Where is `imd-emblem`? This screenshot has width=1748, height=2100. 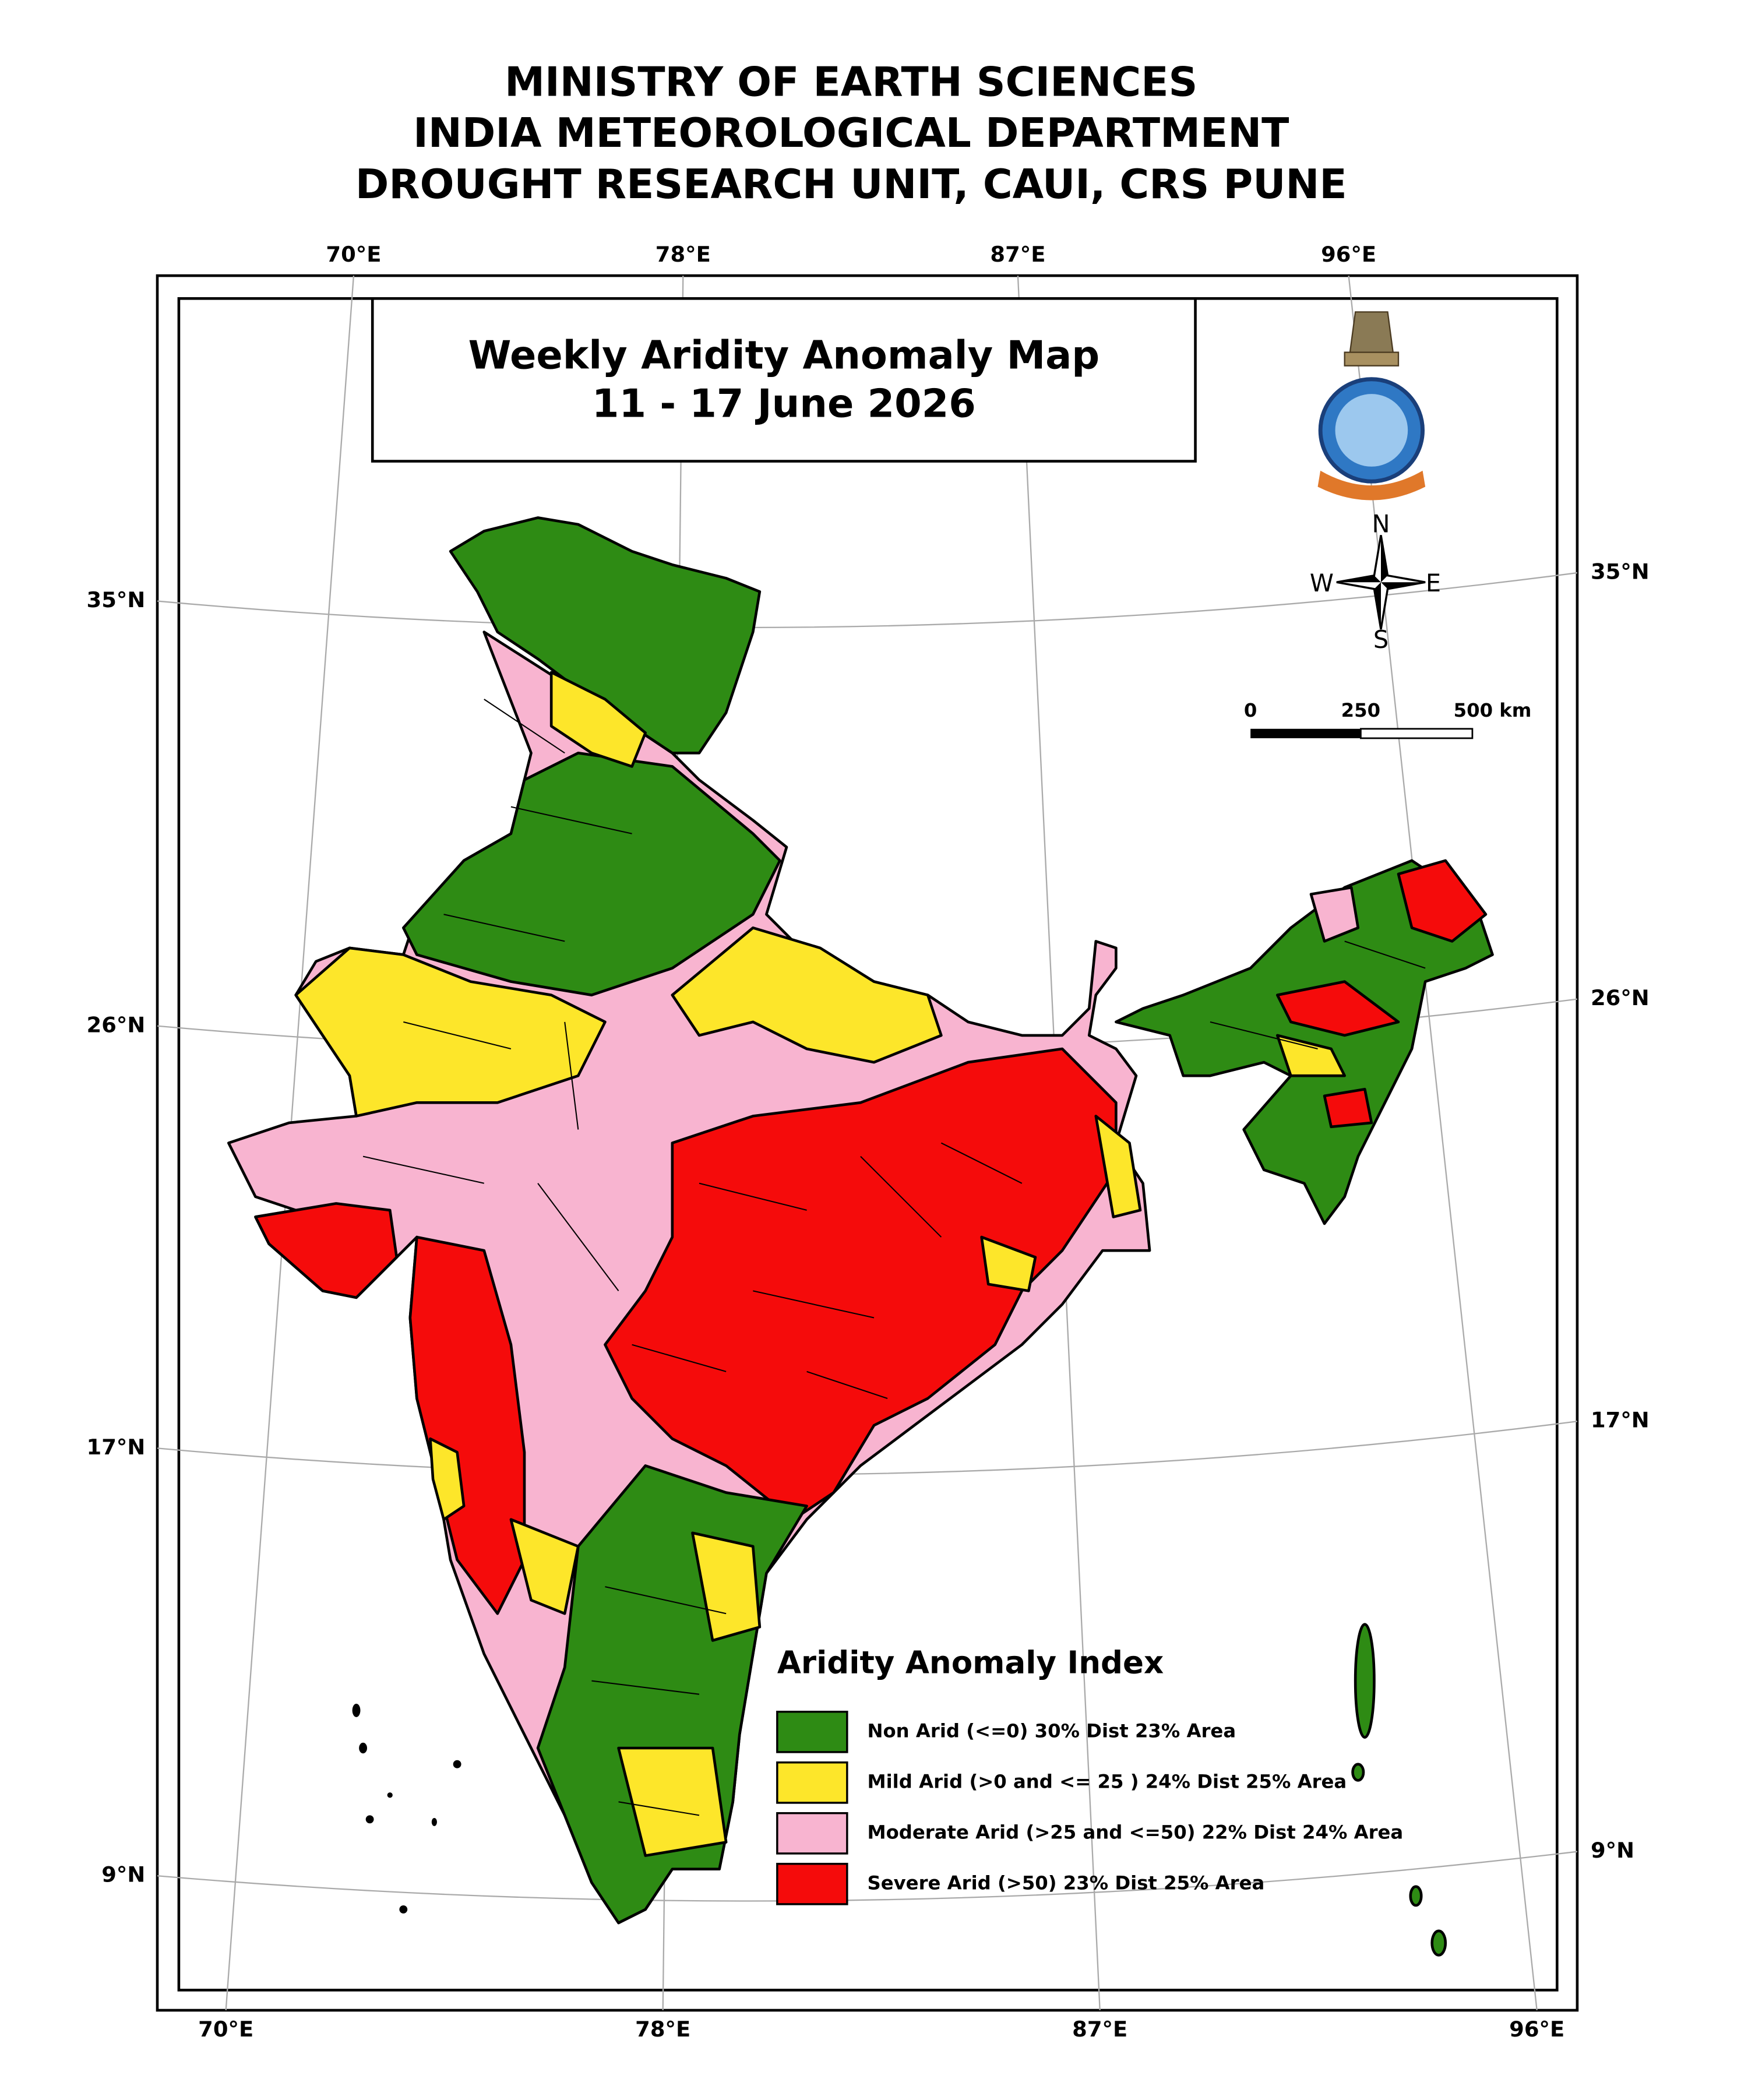 imd-emblem is located at coordinates (1371, 406).